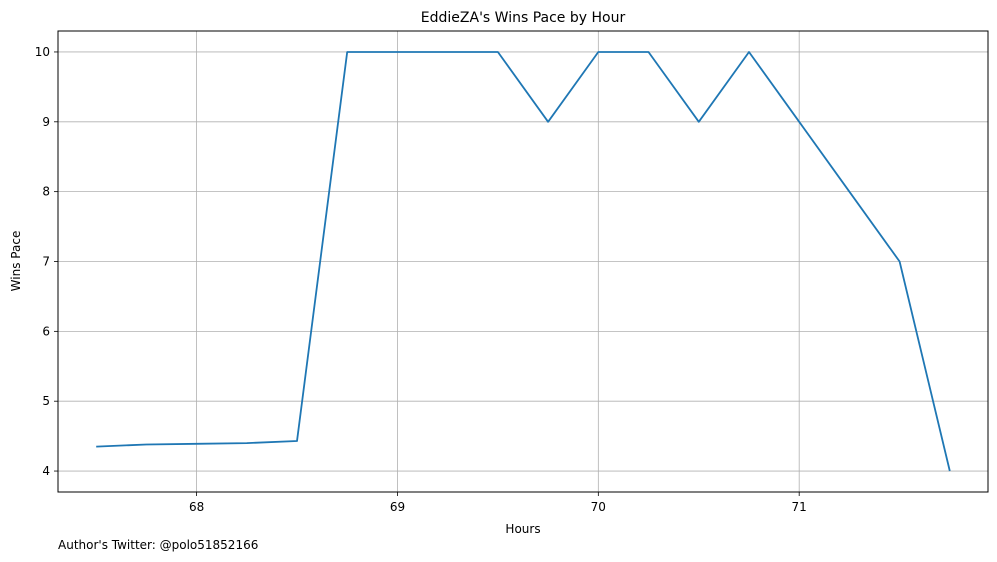  Describe the element at coordinates (523, 18) in the screenshot. I see `chart-title: EddieZA's Wins Pace by Hour` at that location.